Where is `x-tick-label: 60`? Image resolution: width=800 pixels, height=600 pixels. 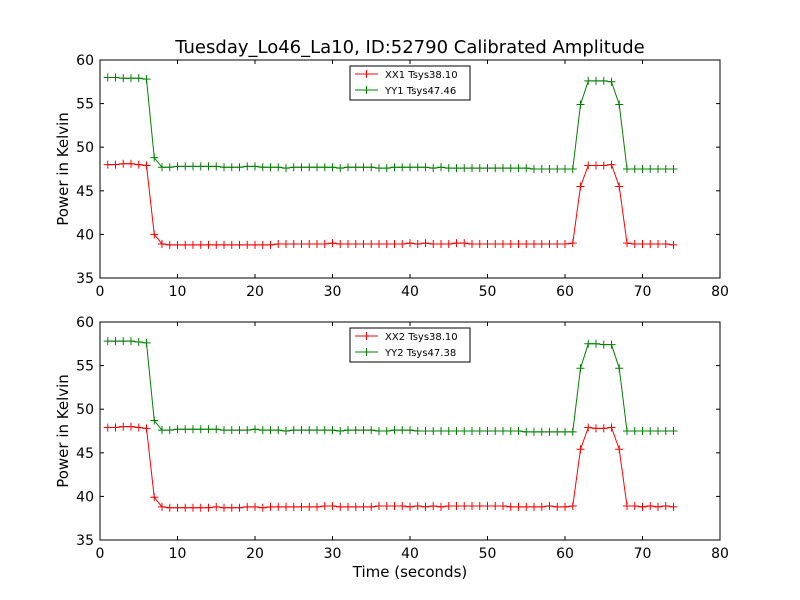 x-tick-label: 60 is located at coordinates (565, 554).